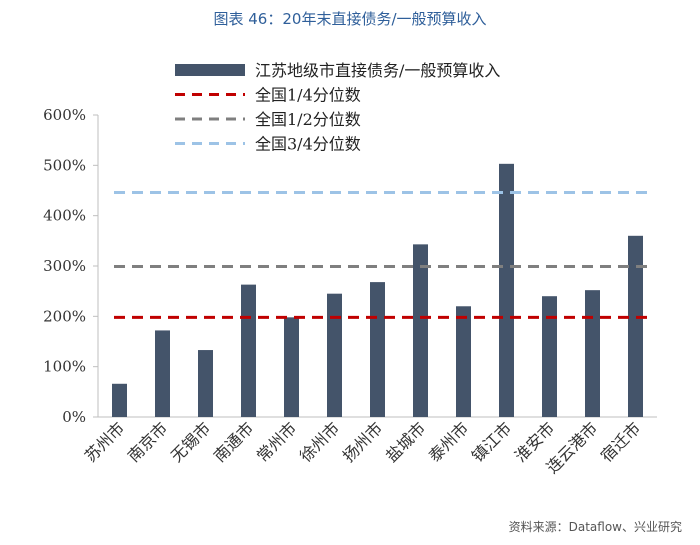 The width and height of the screenshot is (700, 545). I want to click on x-tick-label: 常州市, so click(276, 441).